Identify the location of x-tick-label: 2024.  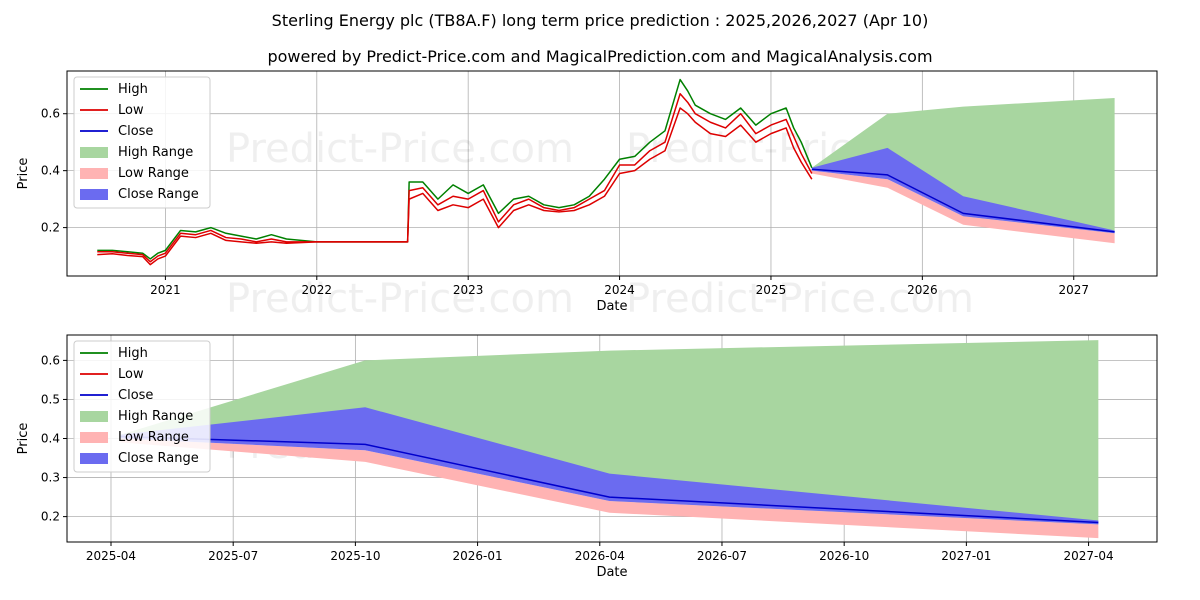
(619, 290).